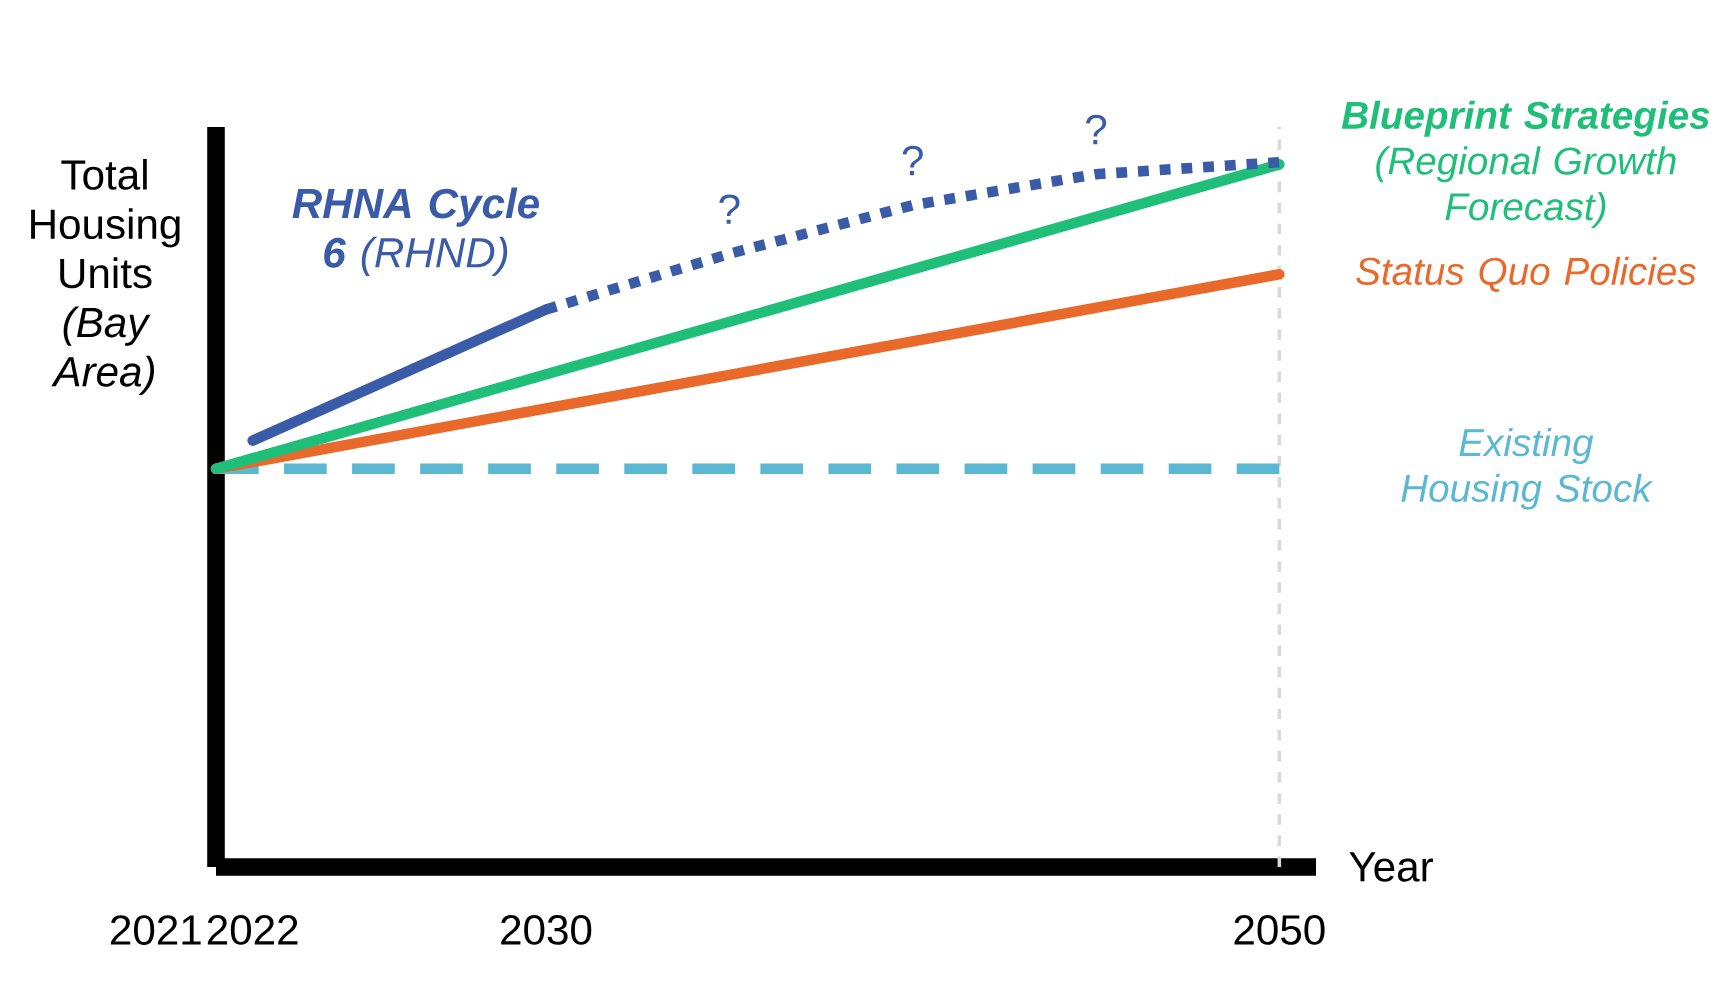  Describe the element at coordinates (1527, 468) in the screenshot. I see `text: Existing Housing Stock` at that location.